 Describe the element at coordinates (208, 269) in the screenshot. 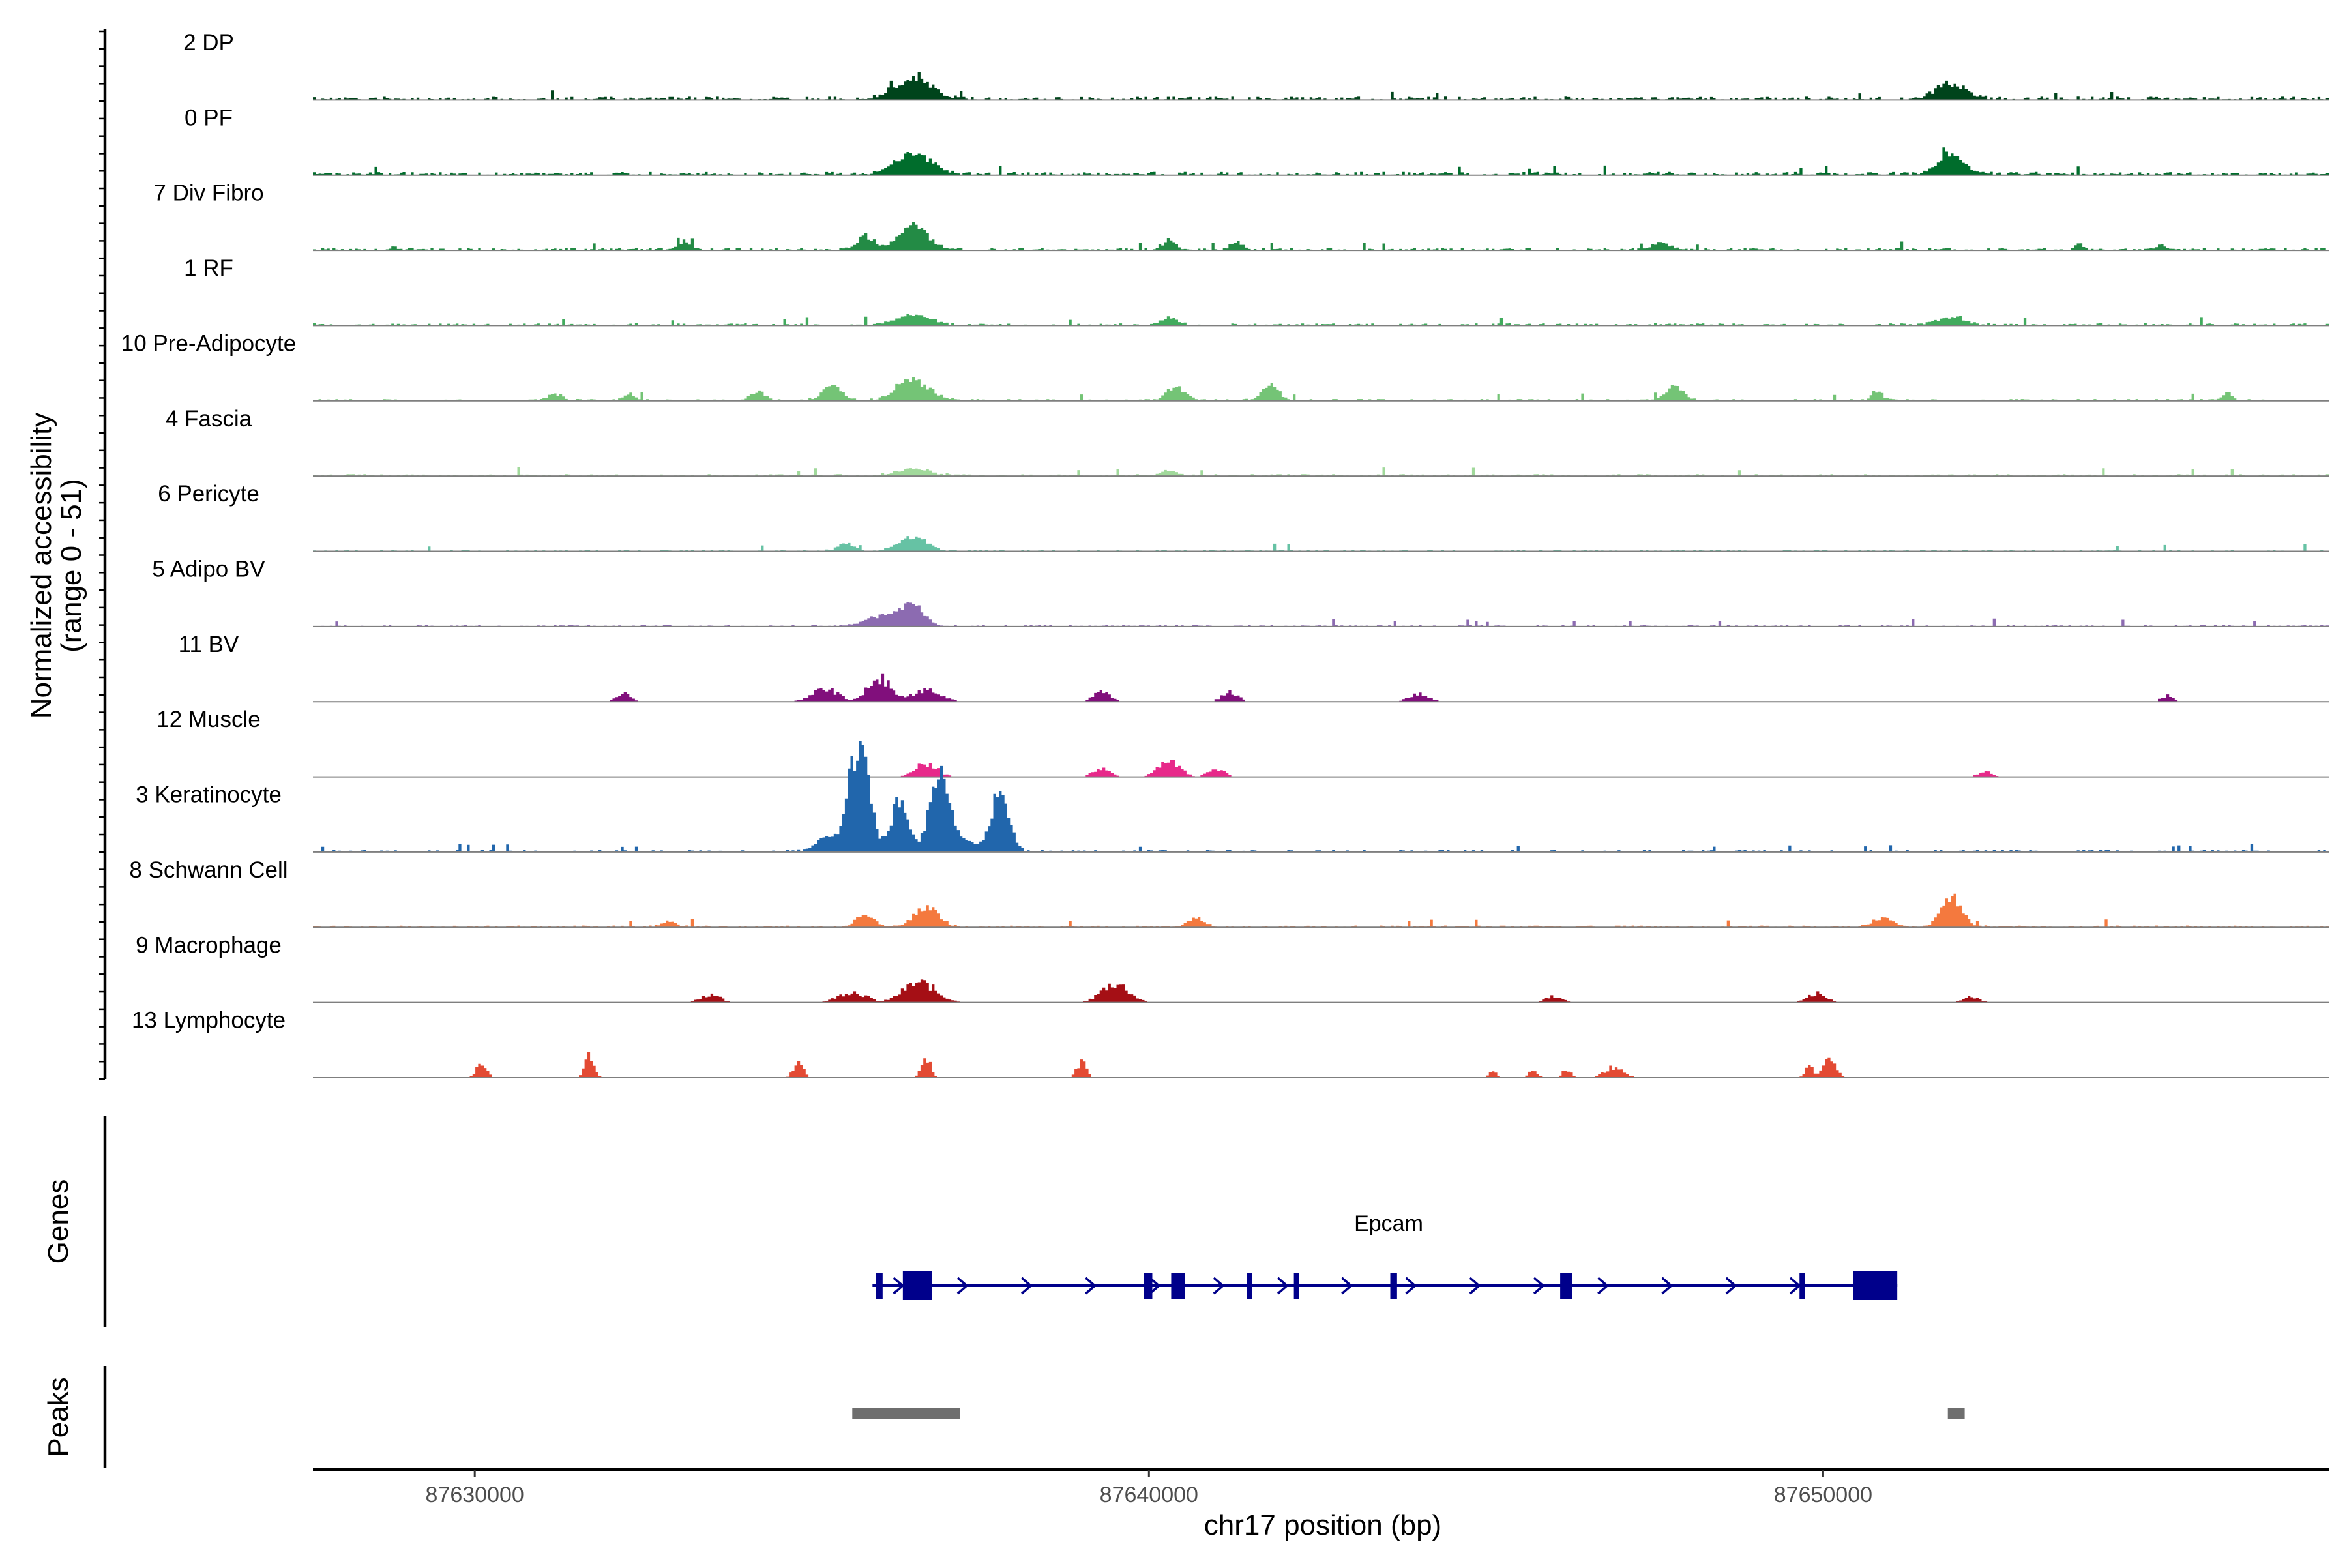

I see `coverage-track-label: 1 RF` at that location.